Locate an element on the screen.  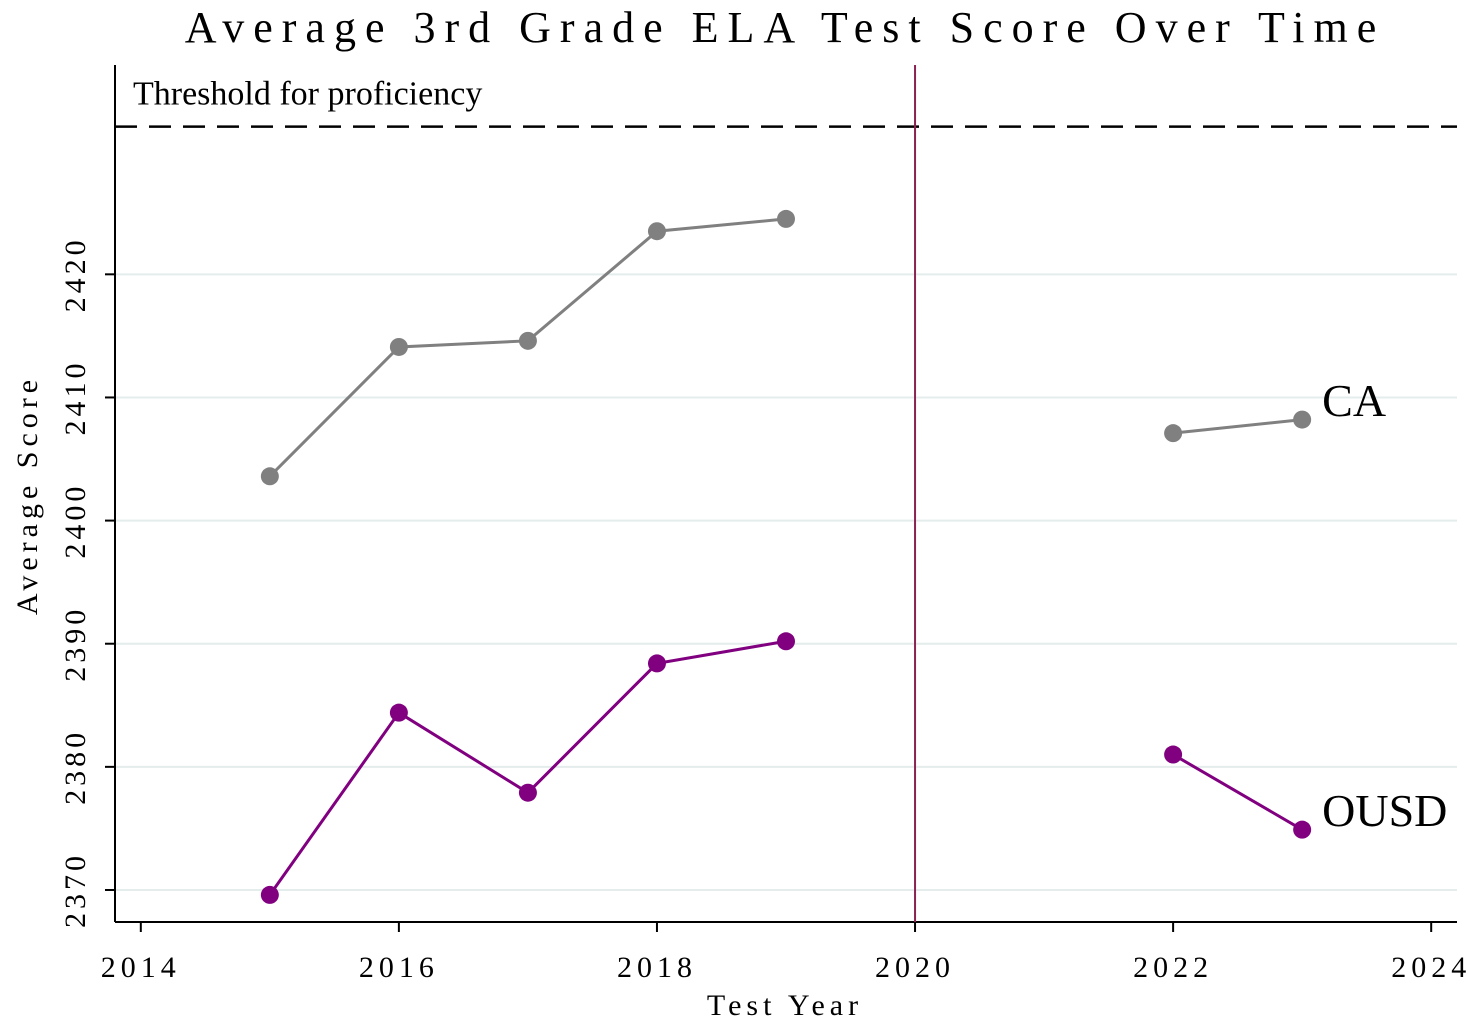
threshold-label: Threshold for proficiency is located at coordinates (307, 93).